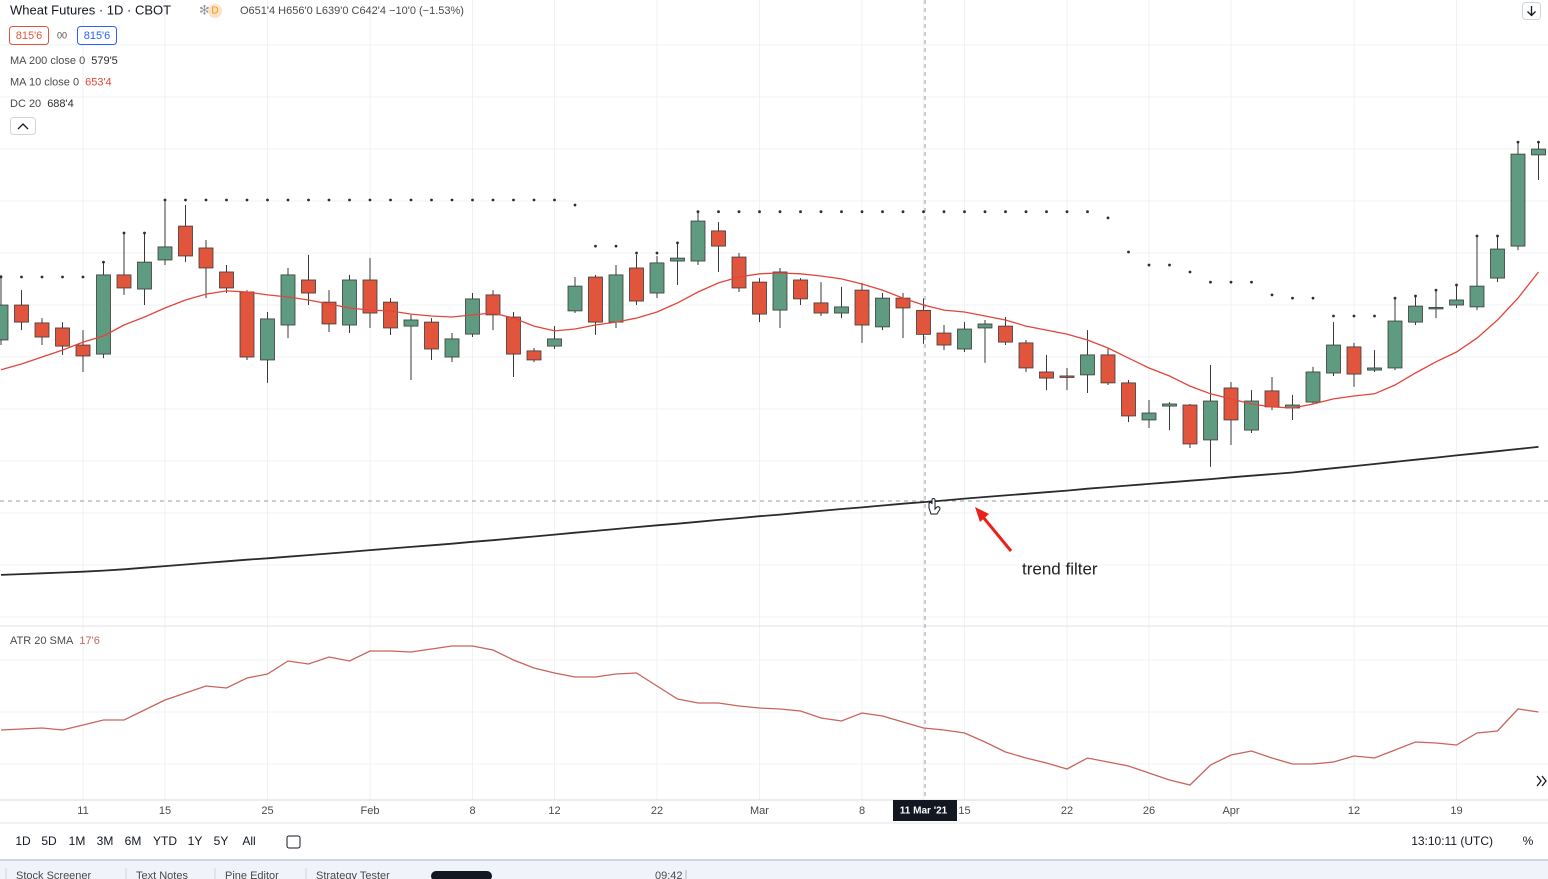 This screenshot has height=879, width=1548. Describe the element at coordinates (162, 874) in the screenshot. I see `bottom-tab: Text Notes` at that location.